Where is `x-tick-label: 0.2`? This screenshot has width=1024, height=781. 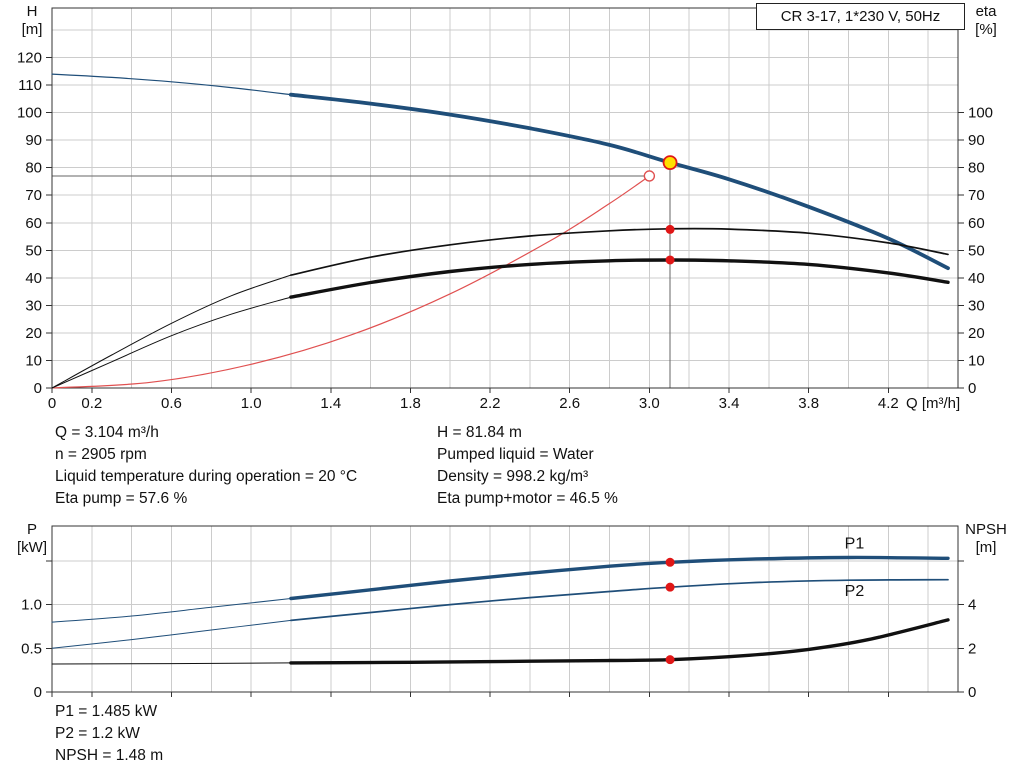 x-tick-label: 0.2 is located at coordinates (91, 403).